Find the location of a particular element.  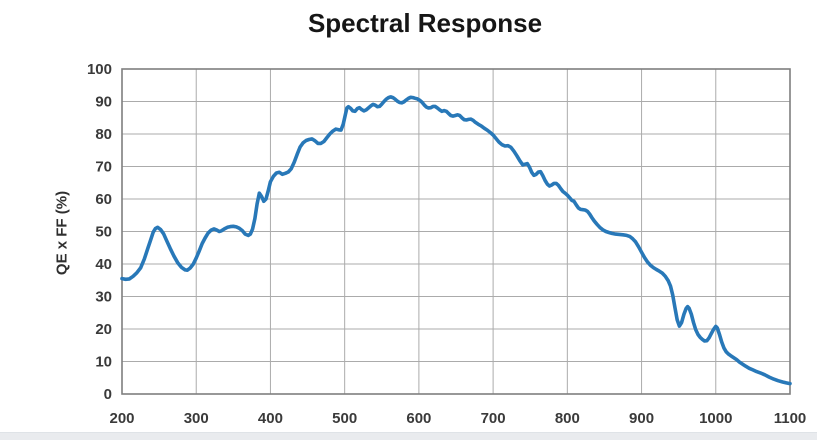

x-tick-label-700: 700 is located at coordinates (493, 418).